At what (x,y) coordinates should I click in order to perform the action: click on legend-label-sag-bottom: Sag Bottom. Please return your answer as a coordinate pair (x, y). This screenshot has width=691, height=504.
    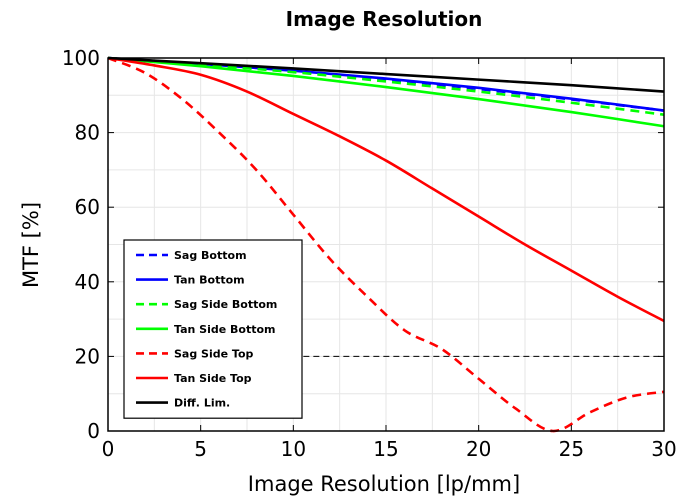
    Looking at the image, I should click on (210, 255).